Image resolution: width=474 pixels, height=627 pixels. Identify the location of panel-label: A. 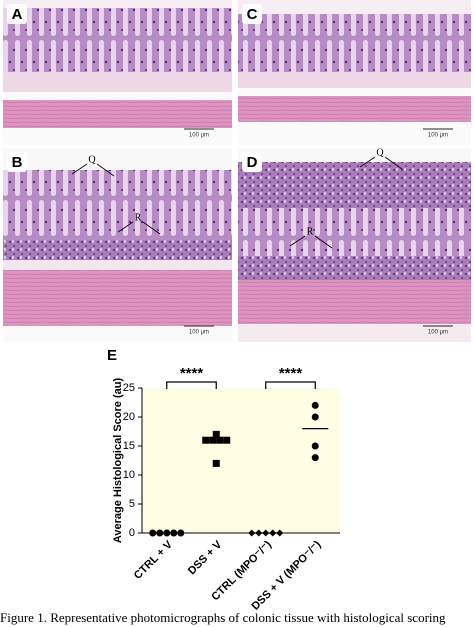
(17, 14).